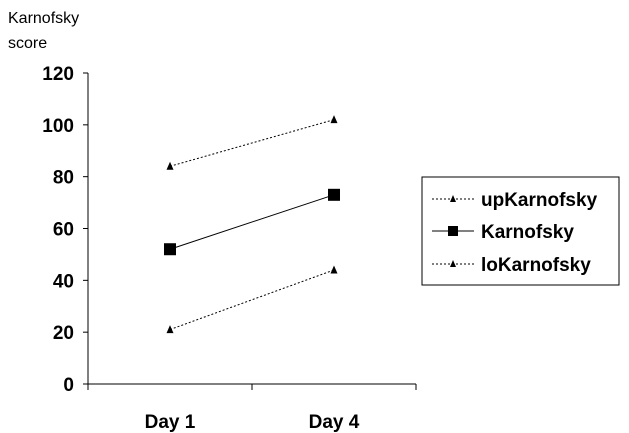 The height and width of the screenshot is (433, 629). Describe the element at coordinates (536, 265) in the screenshot. I see `legend-label-lokarnofsky: loKarnofsky` at that location.